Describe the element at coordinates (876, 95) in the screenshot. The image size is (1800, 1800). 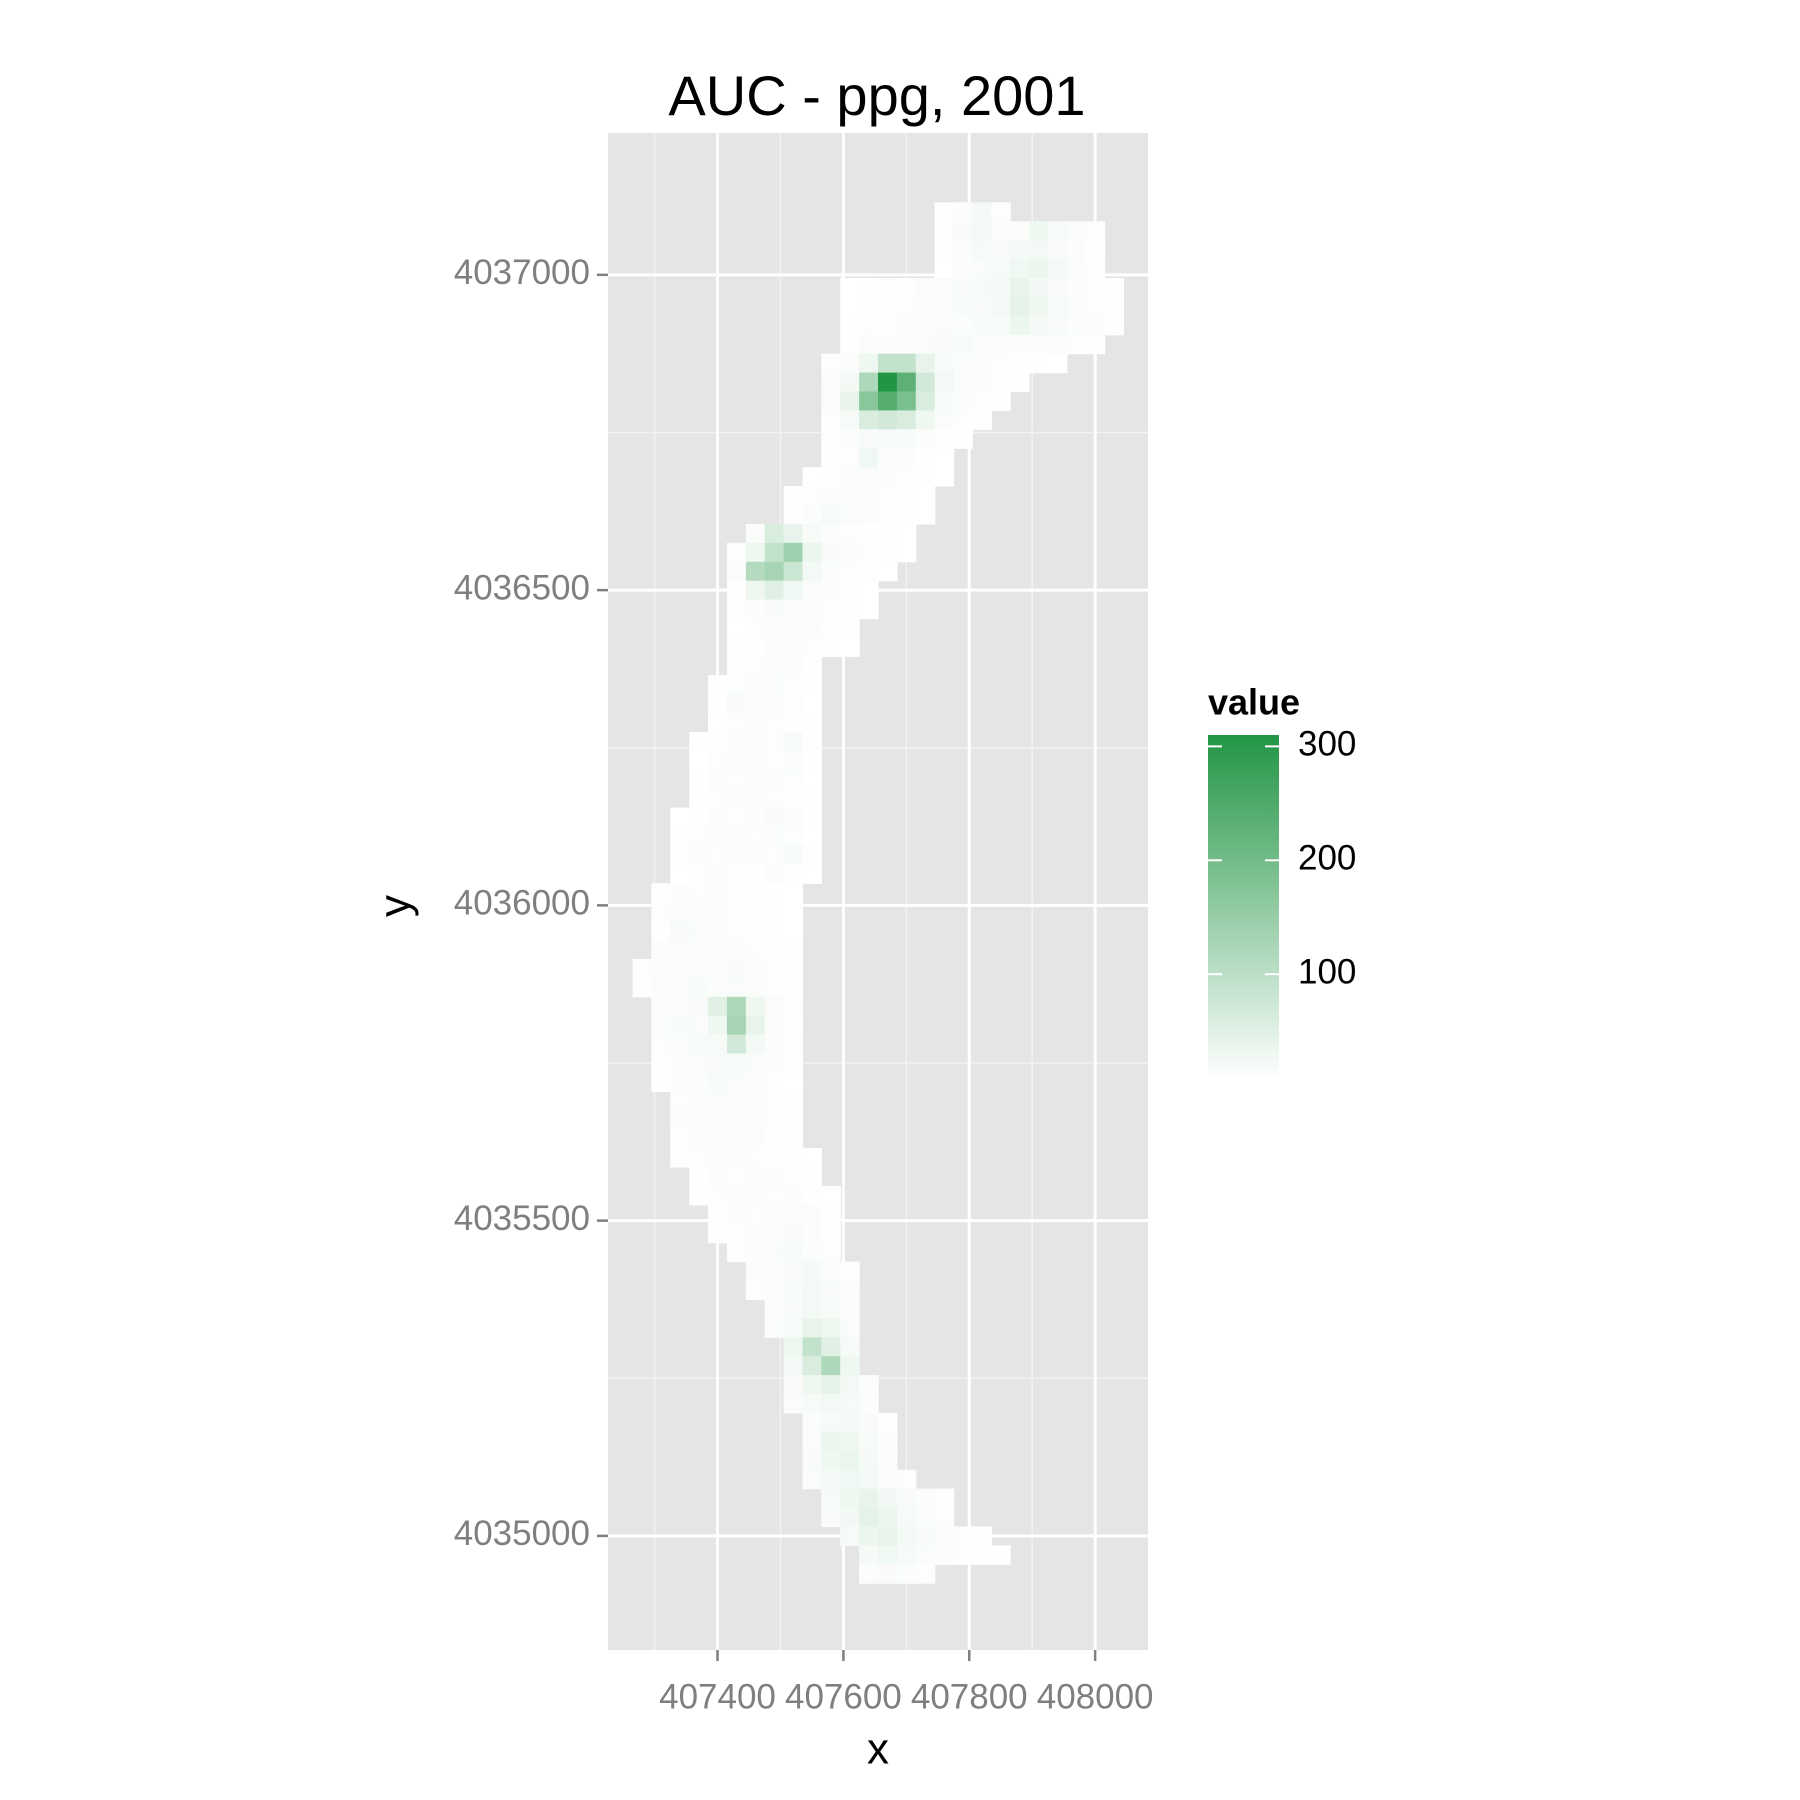
I see `chart-title: AUC - ppg, 2001` at that location.